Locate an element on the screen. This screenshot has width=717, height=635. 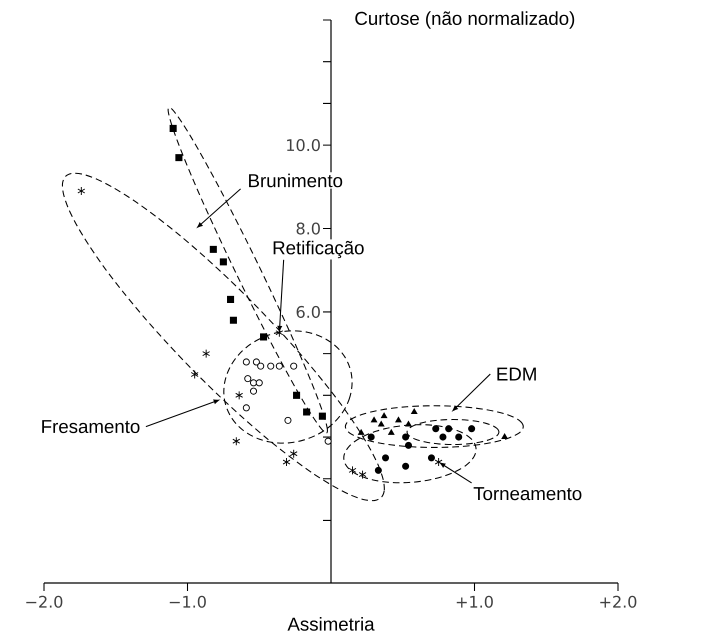
y-axis-title: Curtose (não normalizado) is located at coordinates (464, 20).